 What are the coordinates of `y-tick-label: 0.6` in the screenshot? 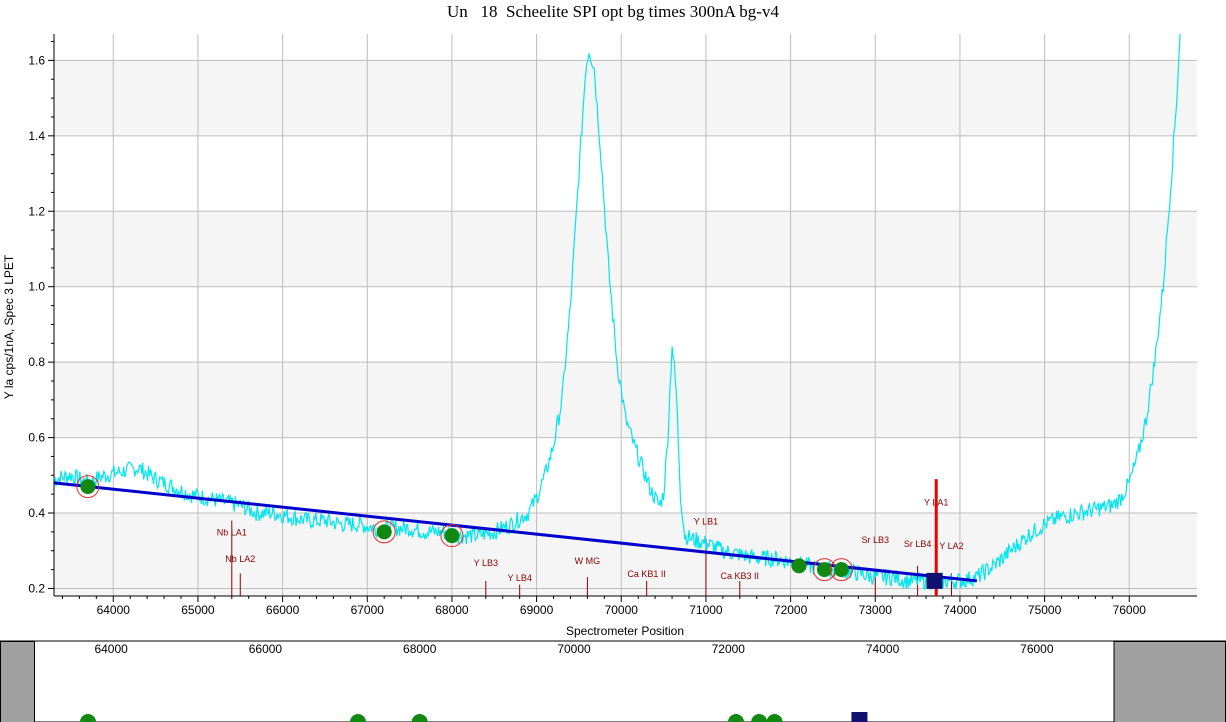 It's located at (36, 438).